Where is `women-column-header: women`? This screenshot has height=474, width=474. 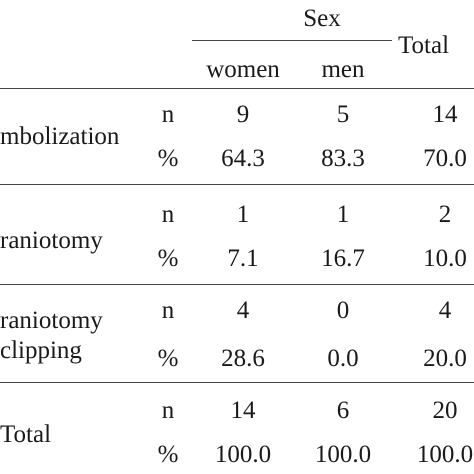 women-column-header: women is located at coordinates (243, 69).